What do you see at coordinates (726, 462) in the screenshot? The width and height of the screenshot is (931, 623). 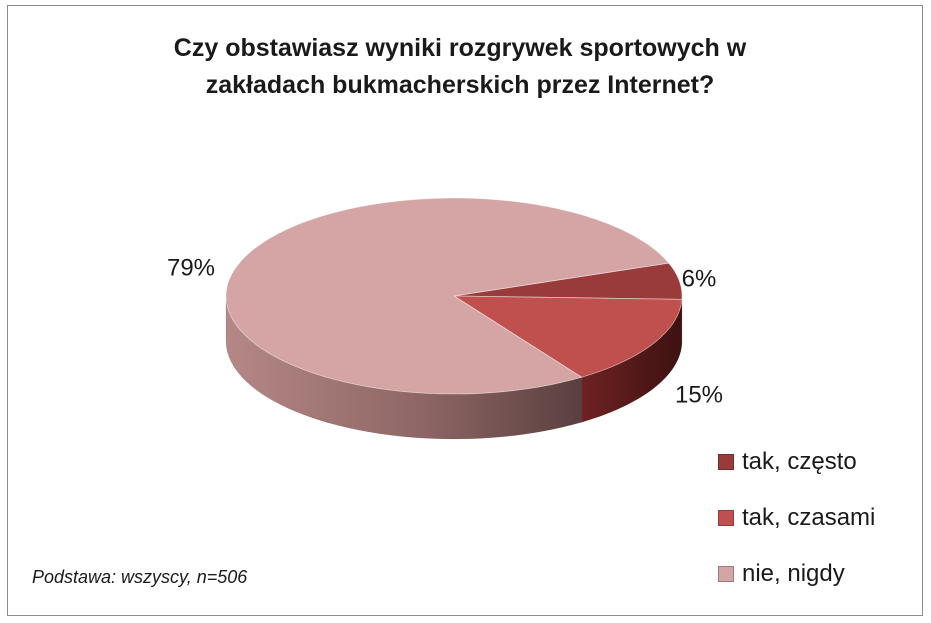 I see `legend-swatch-tak-czesto` at bounding box center [726, 462].